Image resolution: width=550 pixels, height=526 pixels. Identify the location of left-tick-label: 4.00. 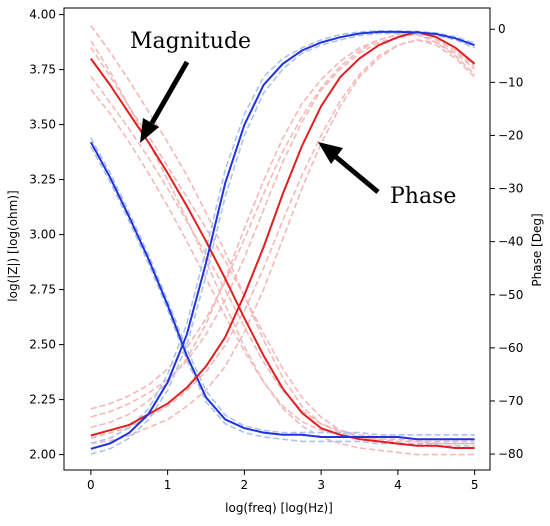
(42, 15).